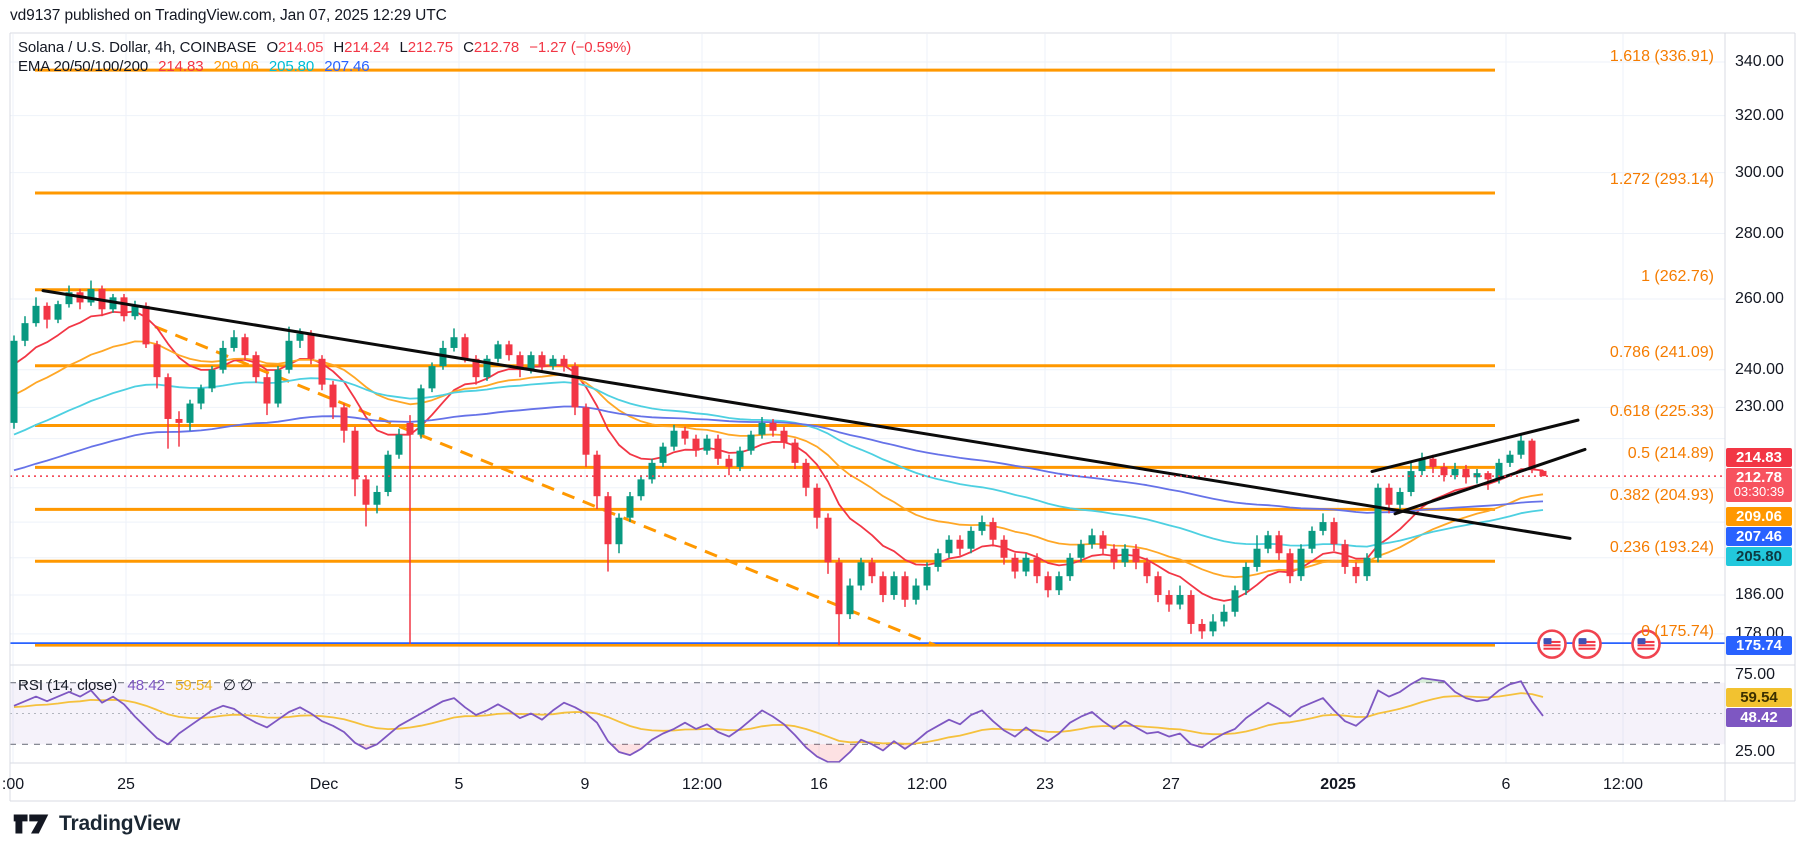  Describe the element at coordinates (13, 784) in the screenshot. I see `time-axis-label: :00` at that location.